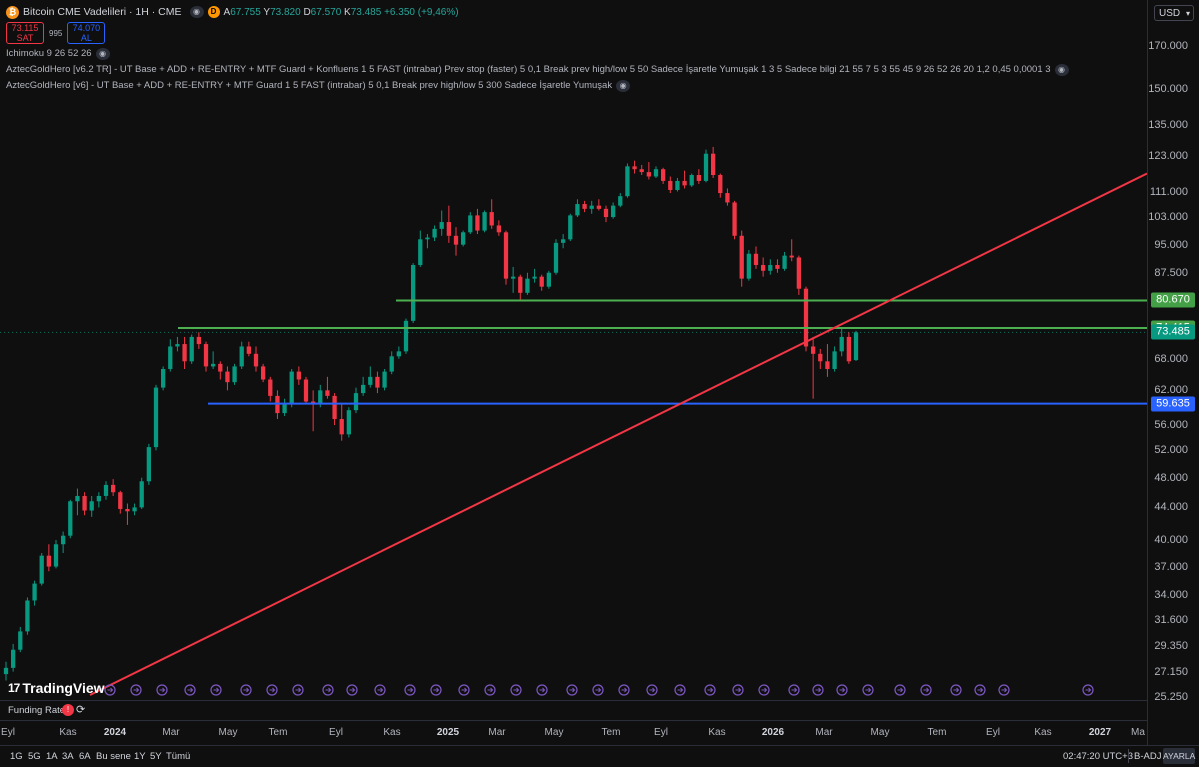 This screenshot has width=1199, height=767. What do you see at coordinates (1179, 756) in the screenshot?
I see `settings-button: AYARLA` at bounding box center [1179, 756].